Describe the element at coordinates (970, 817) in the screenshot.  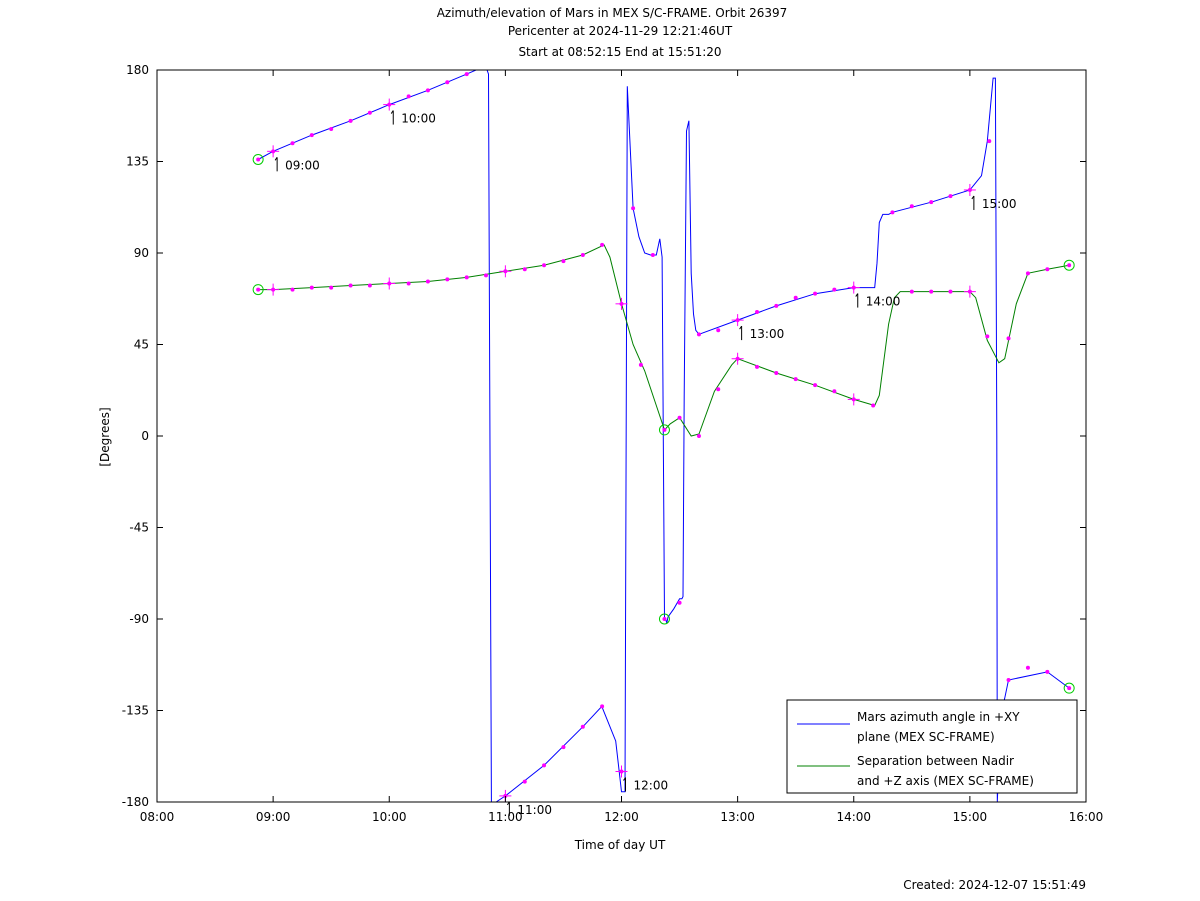
I see `x-tick-label: 15:00` at that location.